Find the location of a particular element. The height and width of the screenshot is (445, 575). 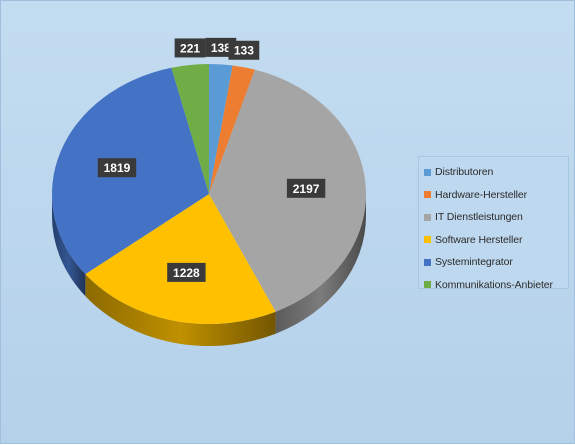

pie-side-it-dienstleistungen is located at coordinates (320, 264).